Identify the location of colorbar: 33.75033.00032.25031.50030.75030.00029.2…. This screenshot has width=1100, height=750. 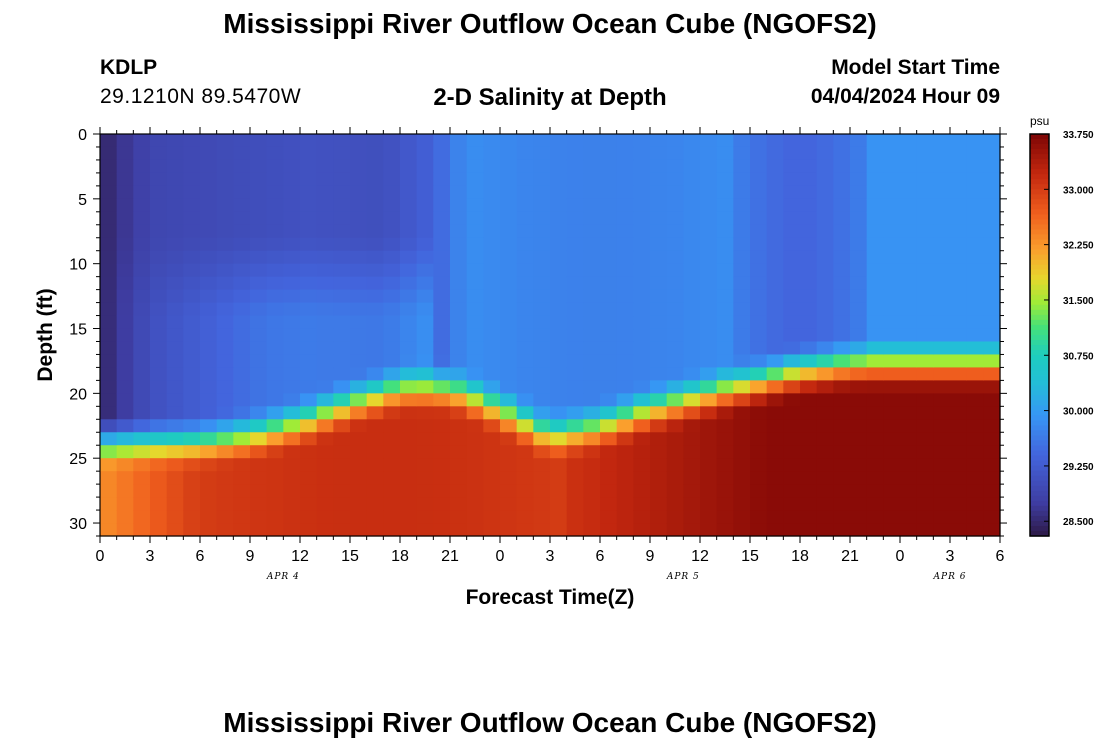
(1061, 333).